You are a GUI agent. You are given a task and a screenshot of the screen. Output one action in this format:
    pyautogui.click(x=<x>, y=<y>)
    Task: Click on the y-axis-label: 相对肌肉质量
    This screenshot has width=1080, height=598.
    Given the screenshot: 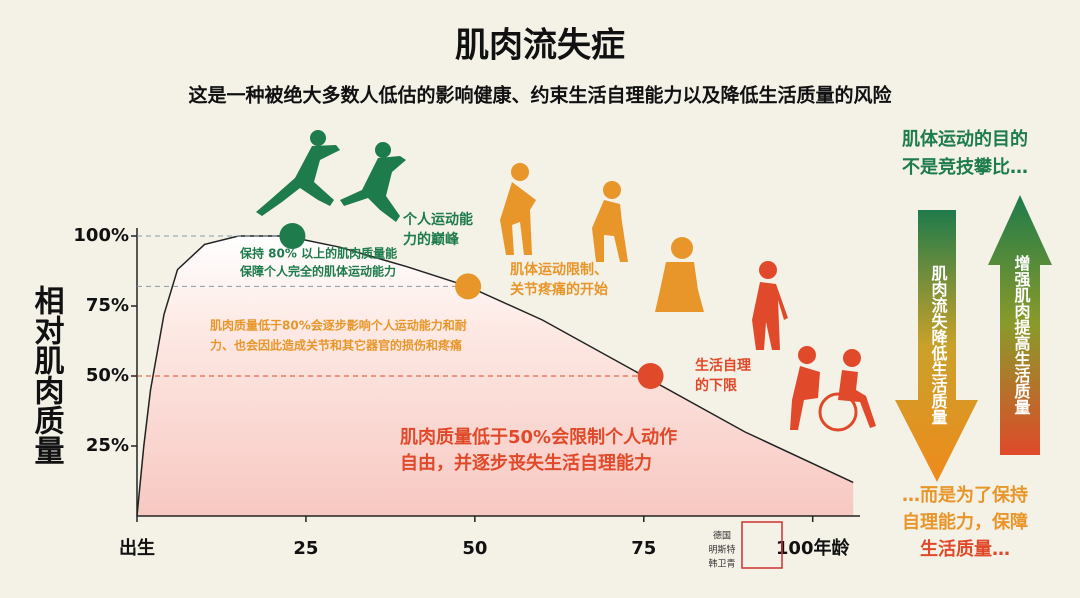 What is the action you would take?
    pyautogui.click(x=47, y=375)
    